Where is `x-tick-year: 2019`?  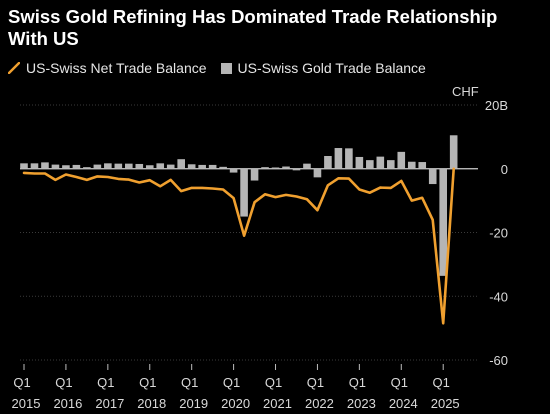 x-tick-year: 2019 is located at coordinates (193, 403).